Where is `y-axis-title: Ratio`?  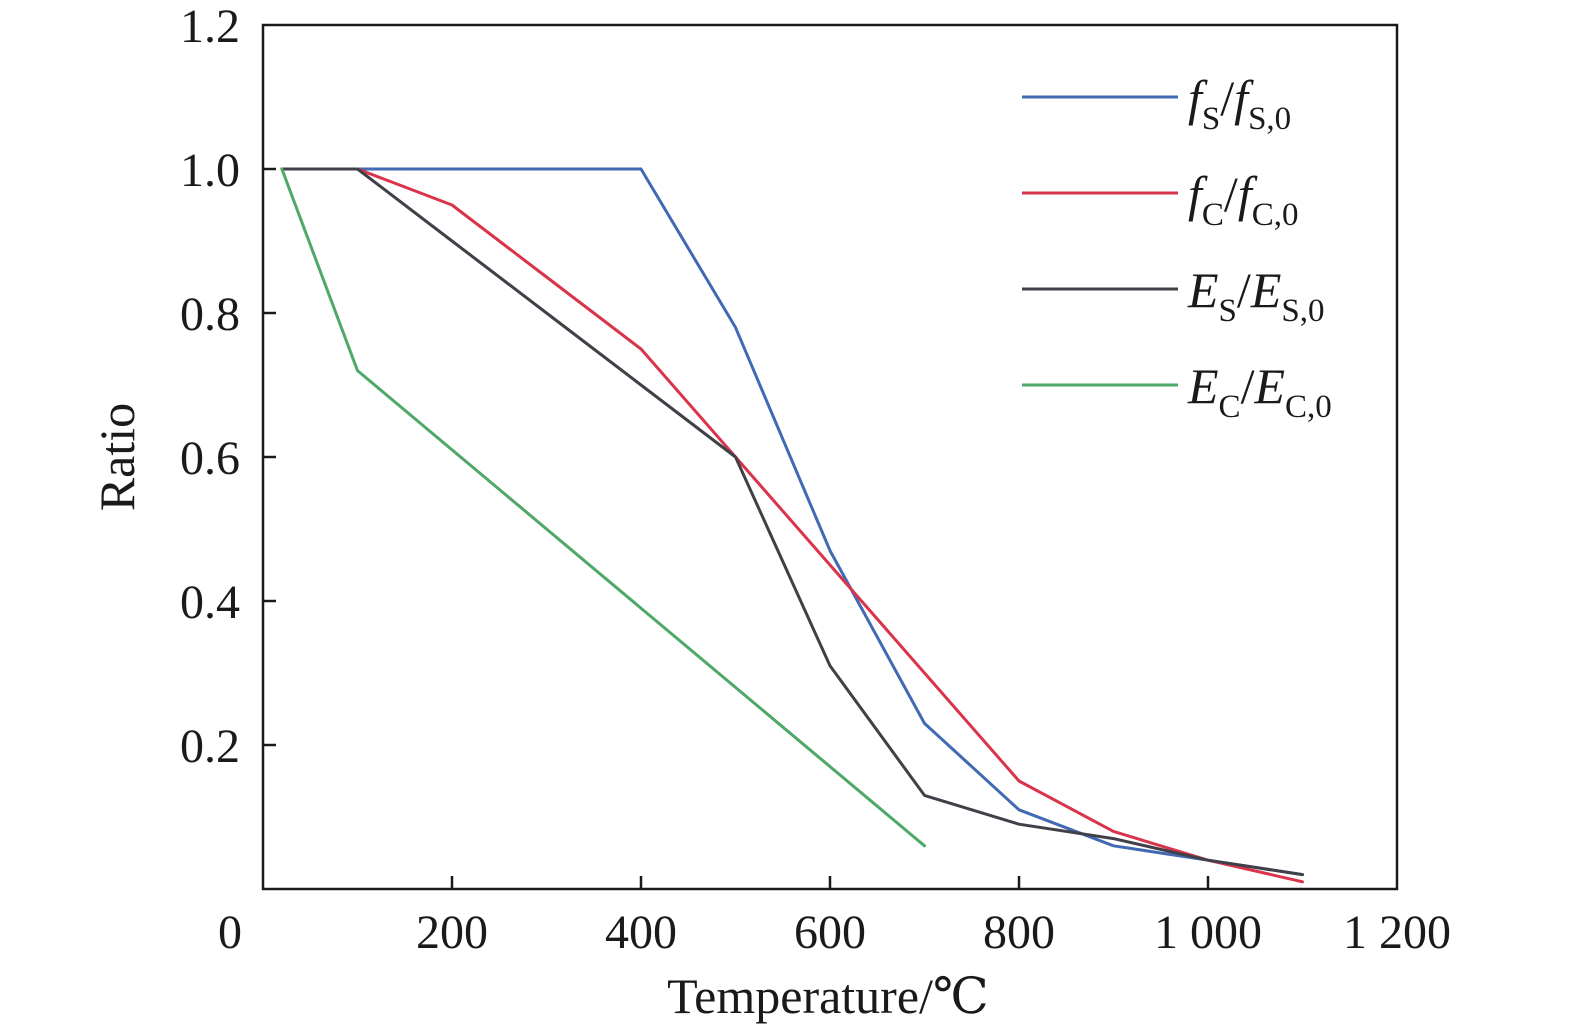 y-axis-title: Ratio is located at coordinates (117, 457).